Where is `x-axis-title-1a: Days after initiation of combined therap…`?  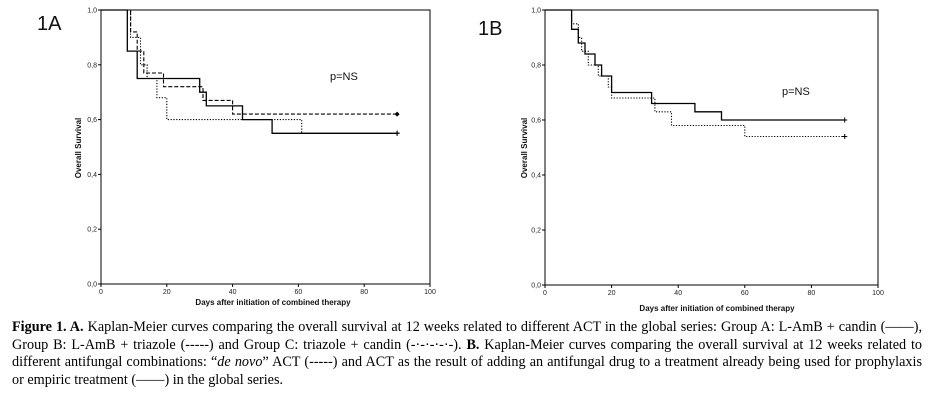
x-axis-title-1a: Days after initiation of combined therap… is located at coordinates (273, 302).